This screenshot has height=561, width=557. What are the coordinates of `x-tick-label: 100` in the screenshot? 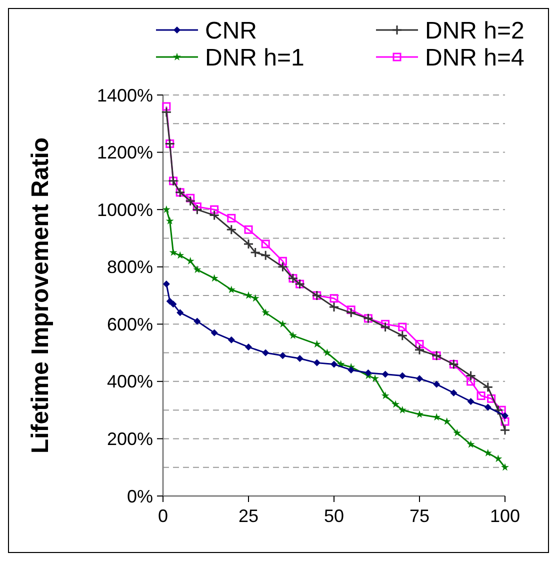 It's located at (505, 516).